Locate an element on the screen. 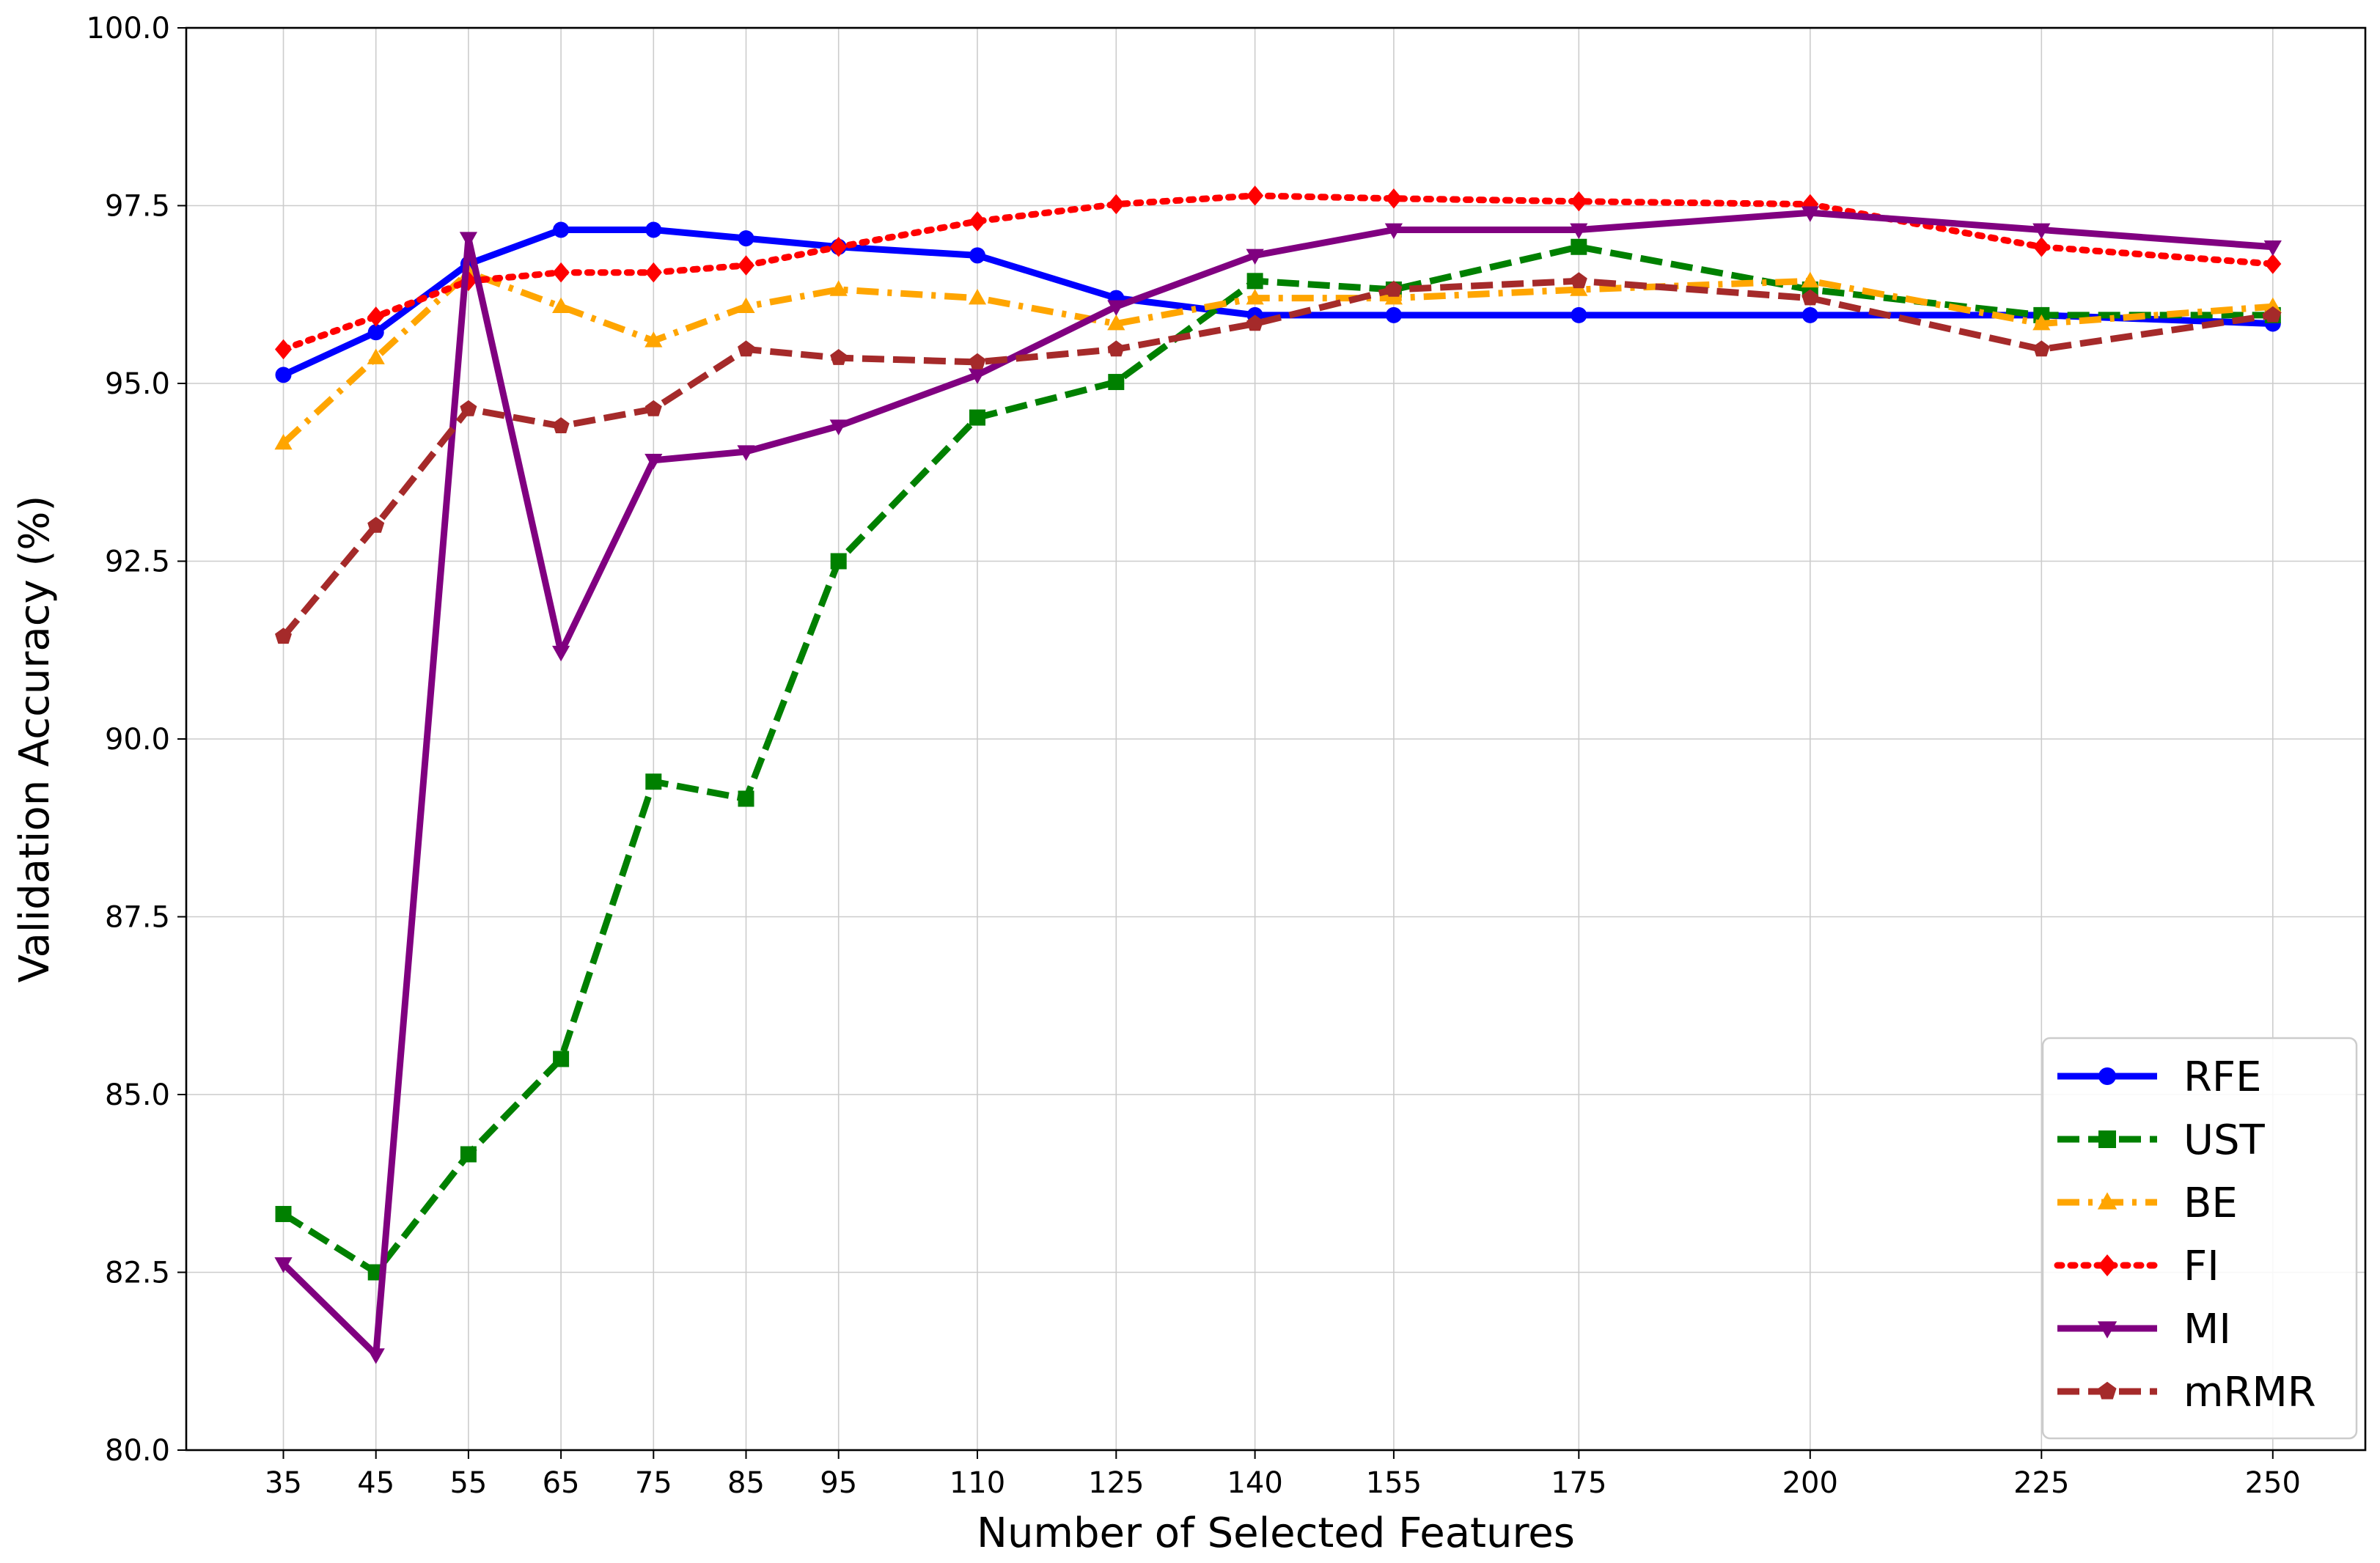  y-tick-label: 95.0 is located at coordinates (137, 384).